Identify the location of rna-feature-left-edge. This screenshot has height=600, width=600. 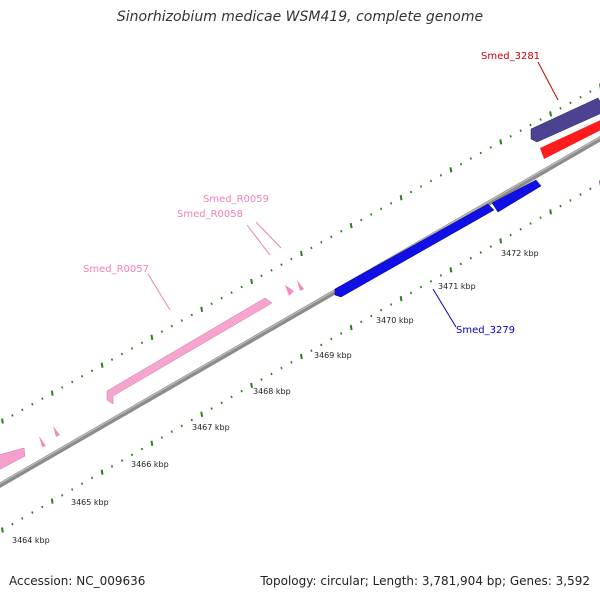
(13, 458).